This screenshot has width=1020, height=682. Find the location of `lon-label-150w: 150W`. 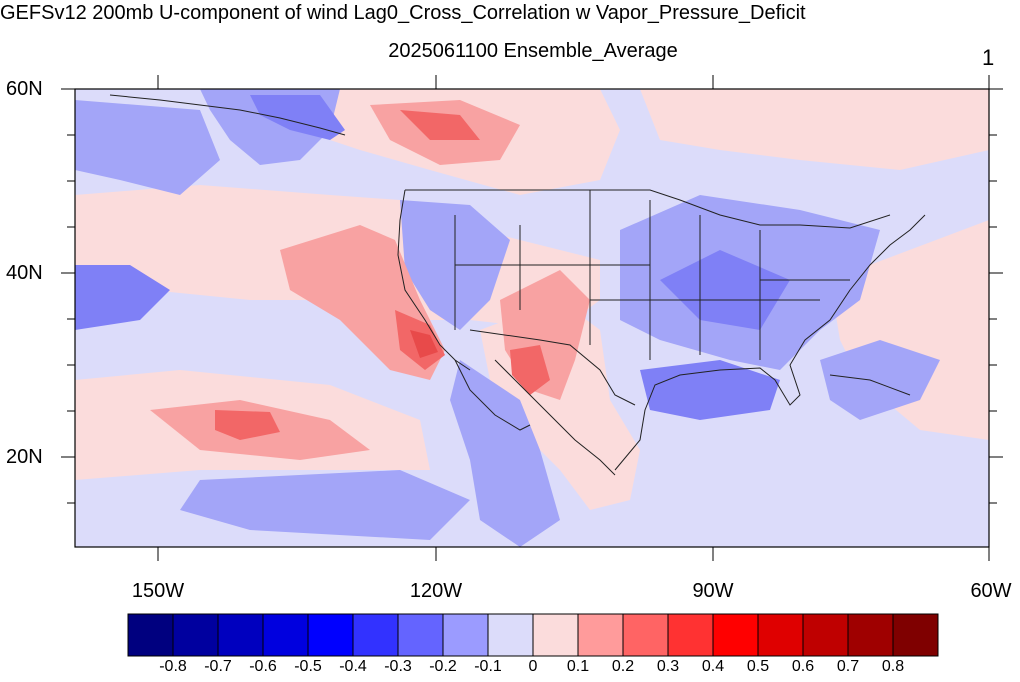

lon-label-150w: 150W is located at coordinates (158, 591).